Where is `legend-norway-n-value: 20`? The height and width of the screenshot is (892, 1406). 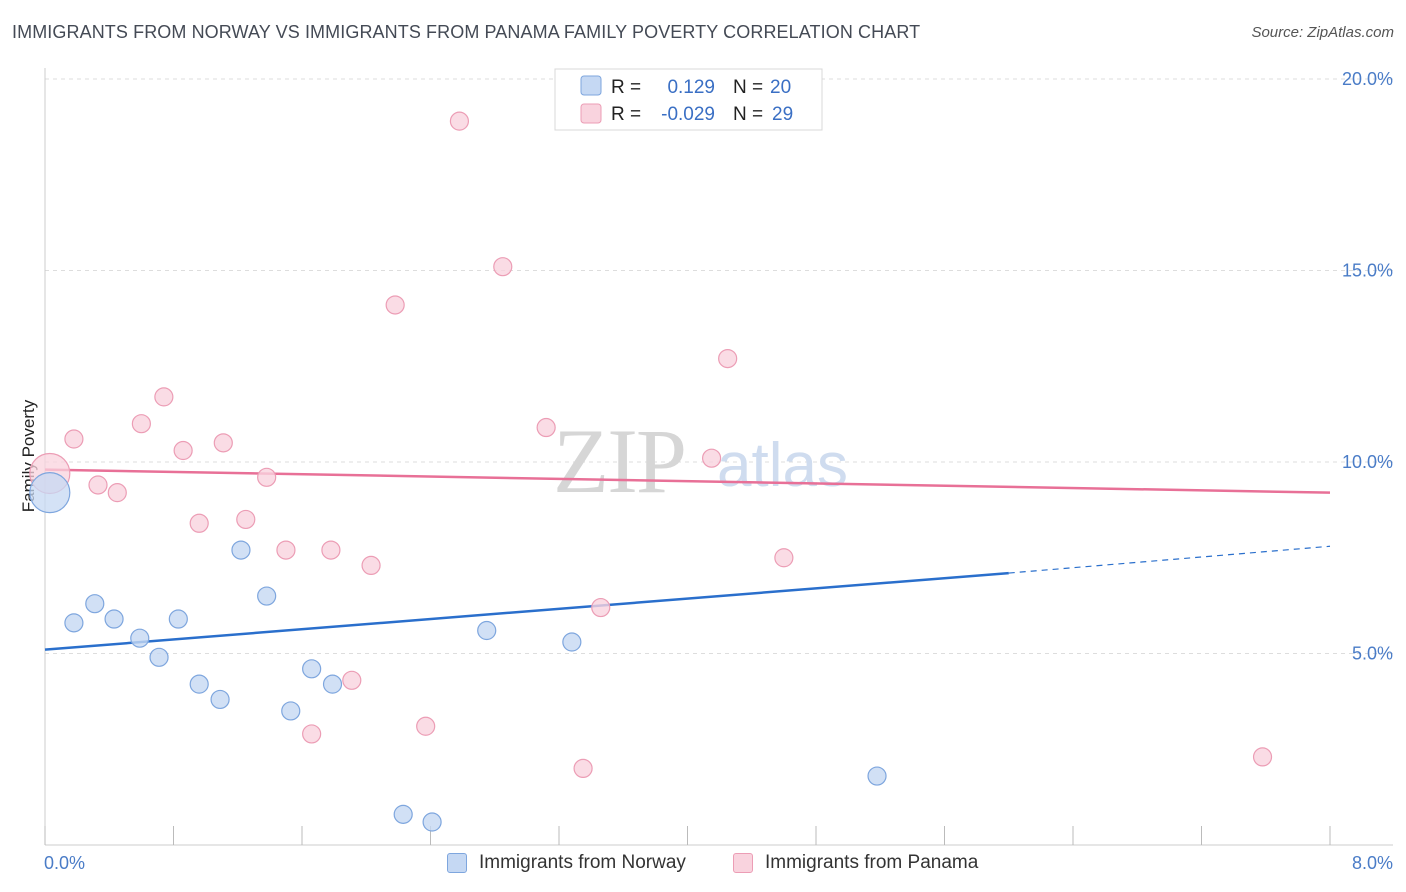 legend-norway-n-value: 20 is located at coordinates (780, 87).